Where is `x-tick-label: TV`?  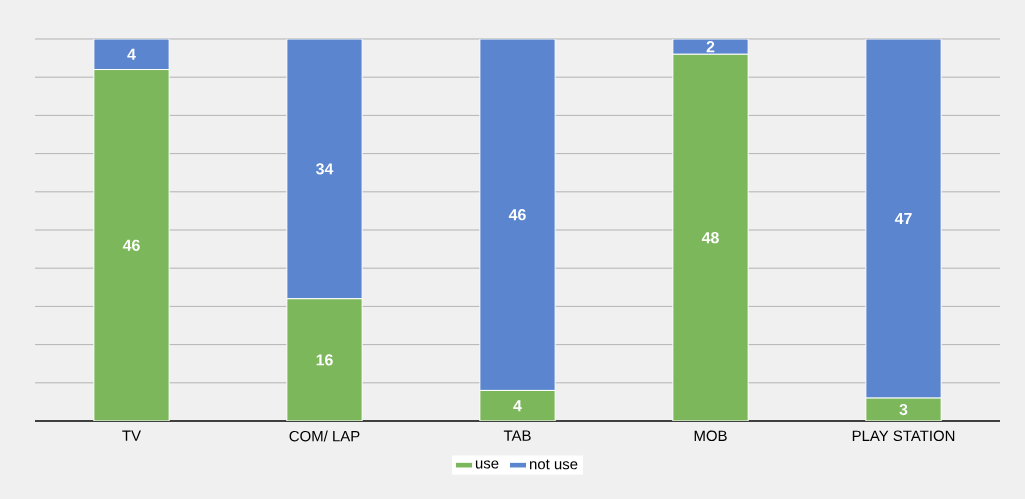 x-tick-label: TV is located at coordinates (131, 435).